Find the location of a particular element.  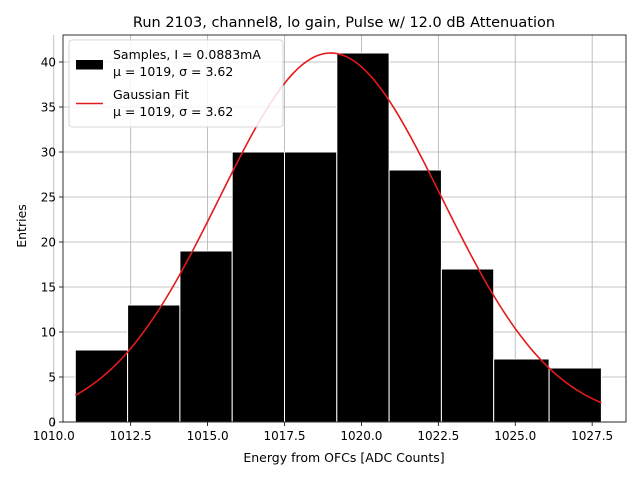

y-axis-label: Entries is located at coordinates (21, 226).